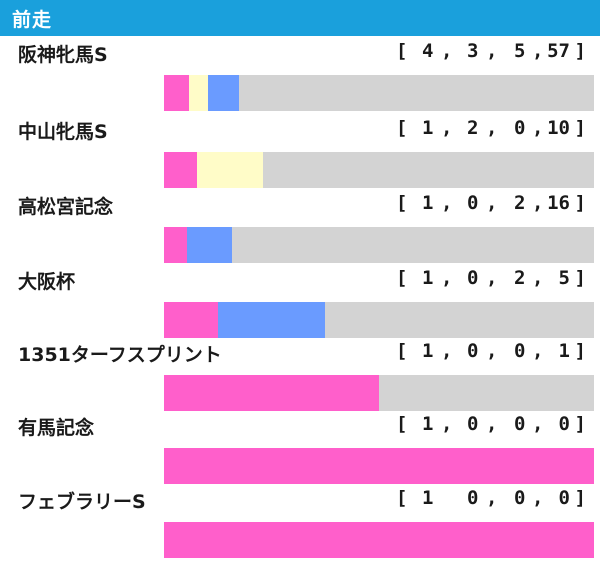 This screenshot has width=600, height=561. I want to click on race-name: 阪神牝馬S, so click(63, 55).